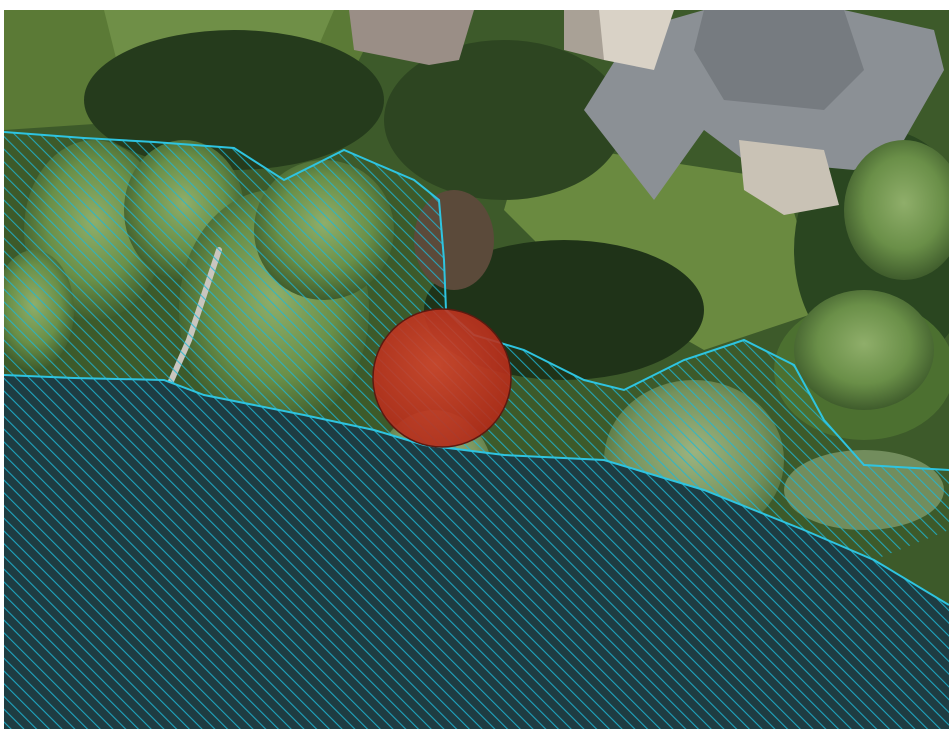 The width and height of the screenshot is (949, 729). Describe the element at coordinates (789, 177) in the screenshot. I see `patio` at that location.